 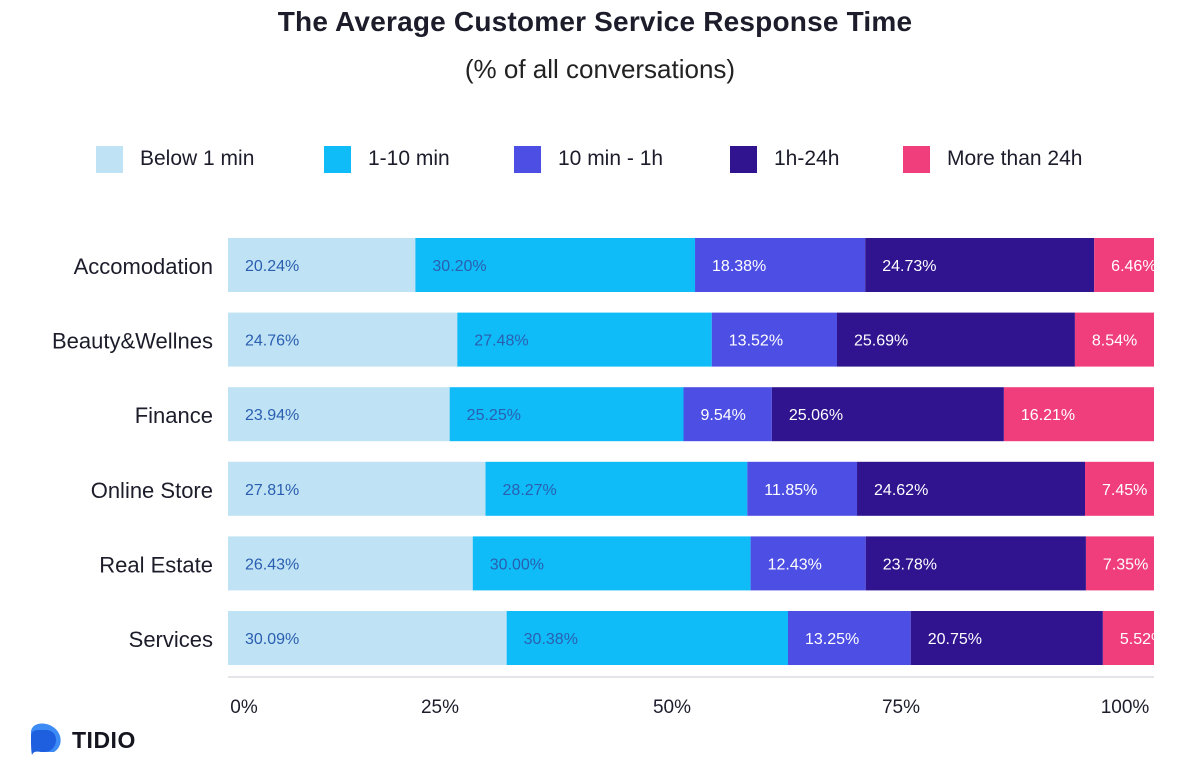 What do you see at coordinates (1124, 490) in the screenshot?
I see `bar-data-label: 7.45%` at bounding box center [1124, 490].